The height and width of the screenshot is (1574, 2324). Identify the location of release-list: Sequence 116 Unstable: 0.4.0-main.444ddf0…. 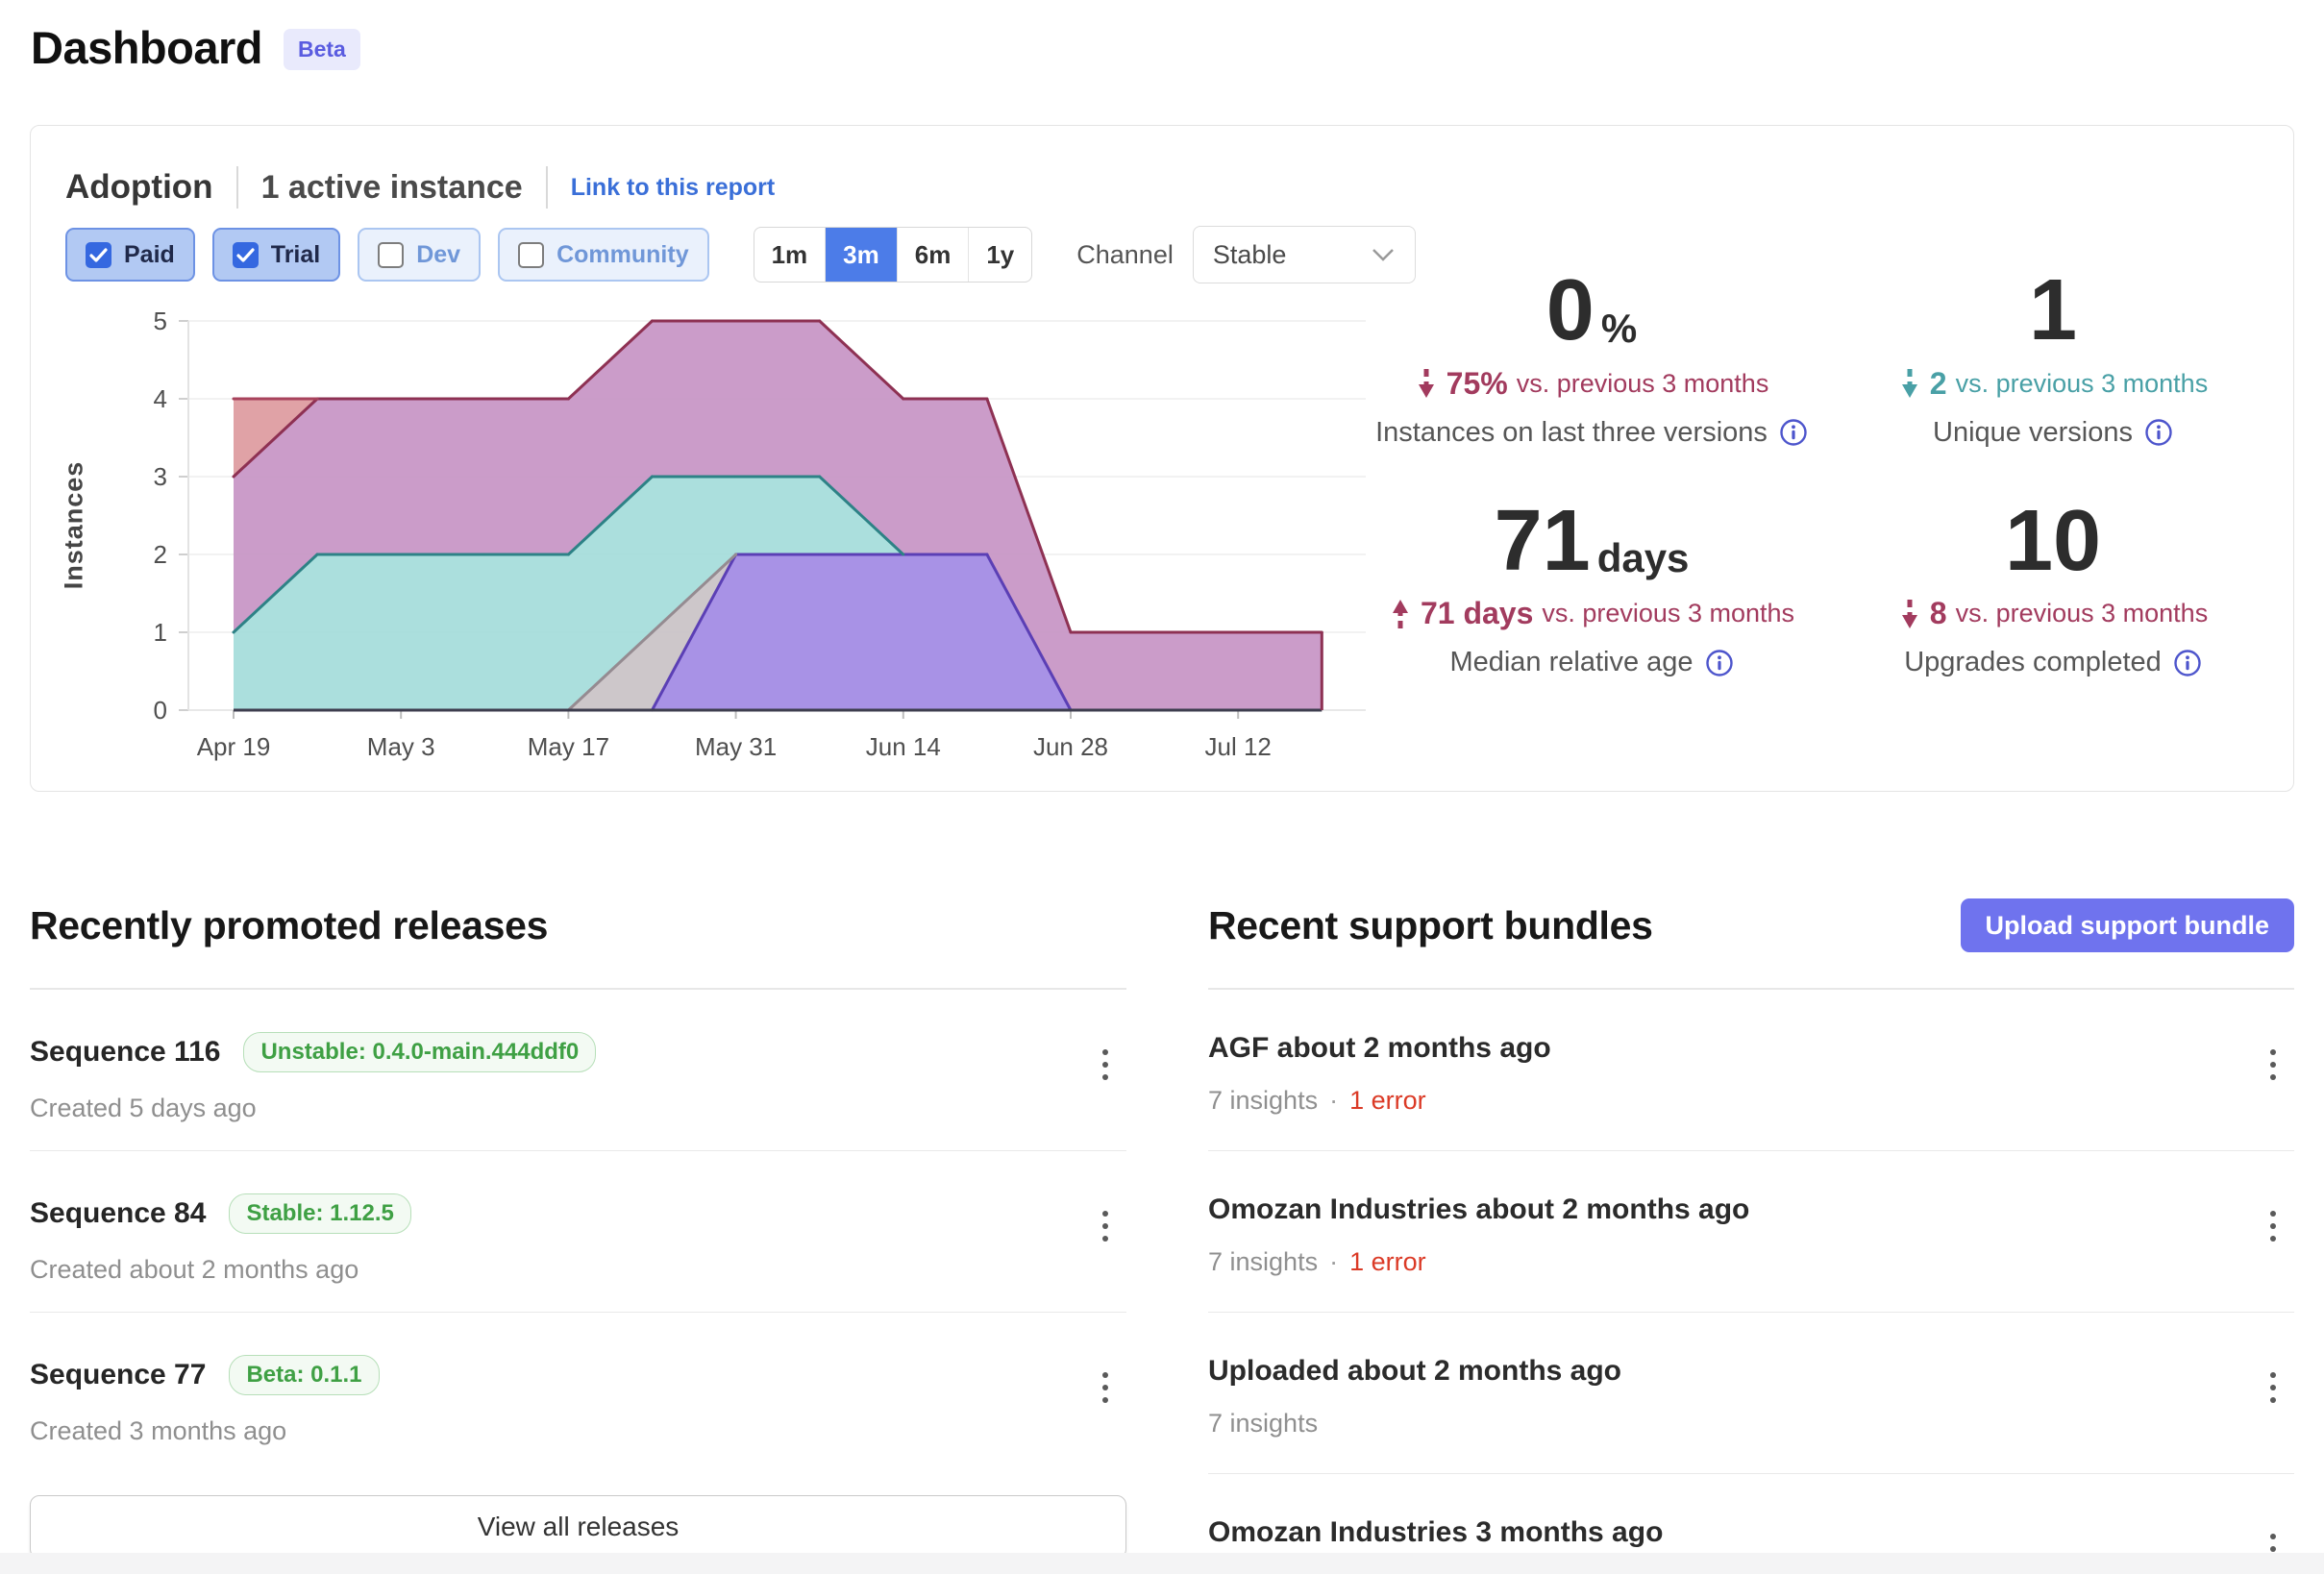
(578, 1232).